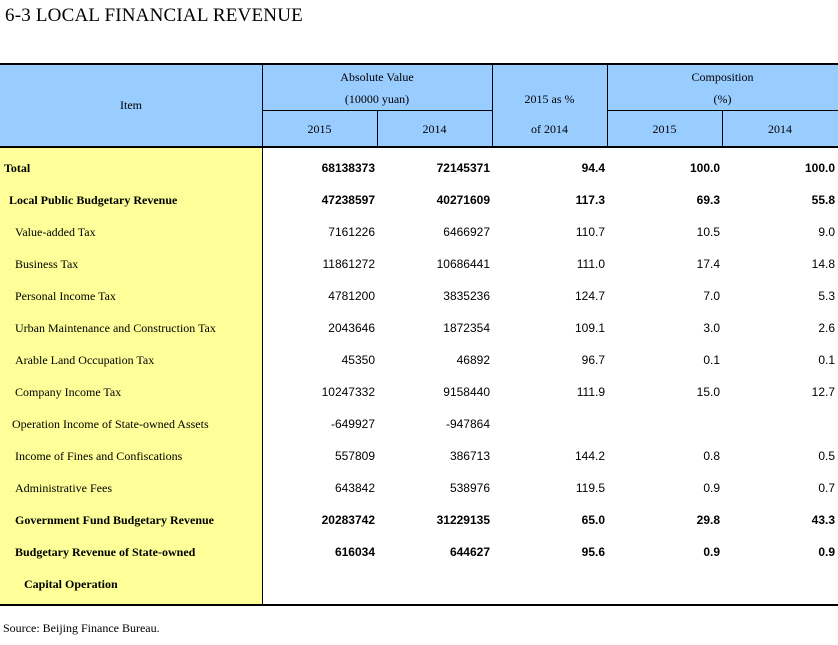  What do you see at coordinates (419, 64) in the screenshot?
I see `table-top-rule` at bounding box center [419, 64].